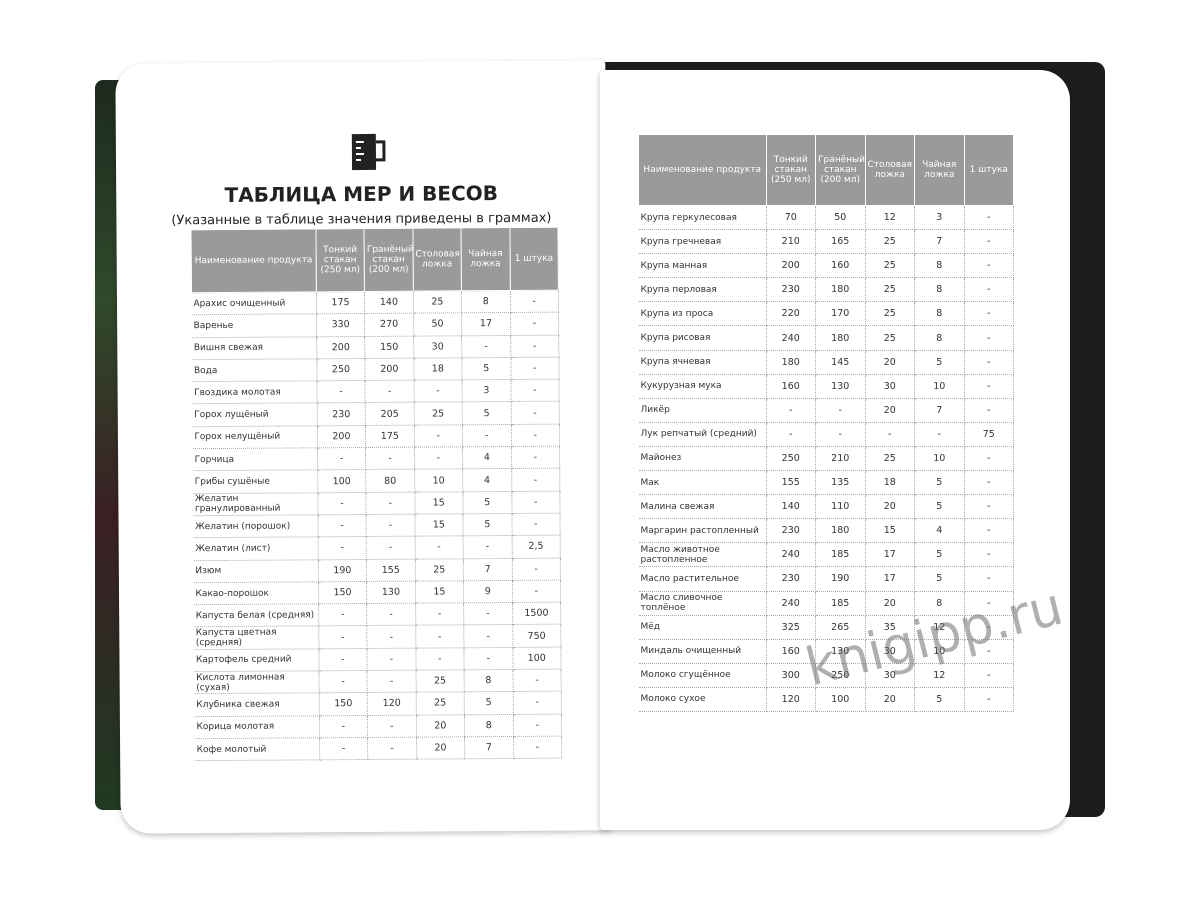 This screenshot has height=900, width=1200. Describe the element at coordinates (791, 555) in the screenshot. I see `value-cell: 240` at that location.